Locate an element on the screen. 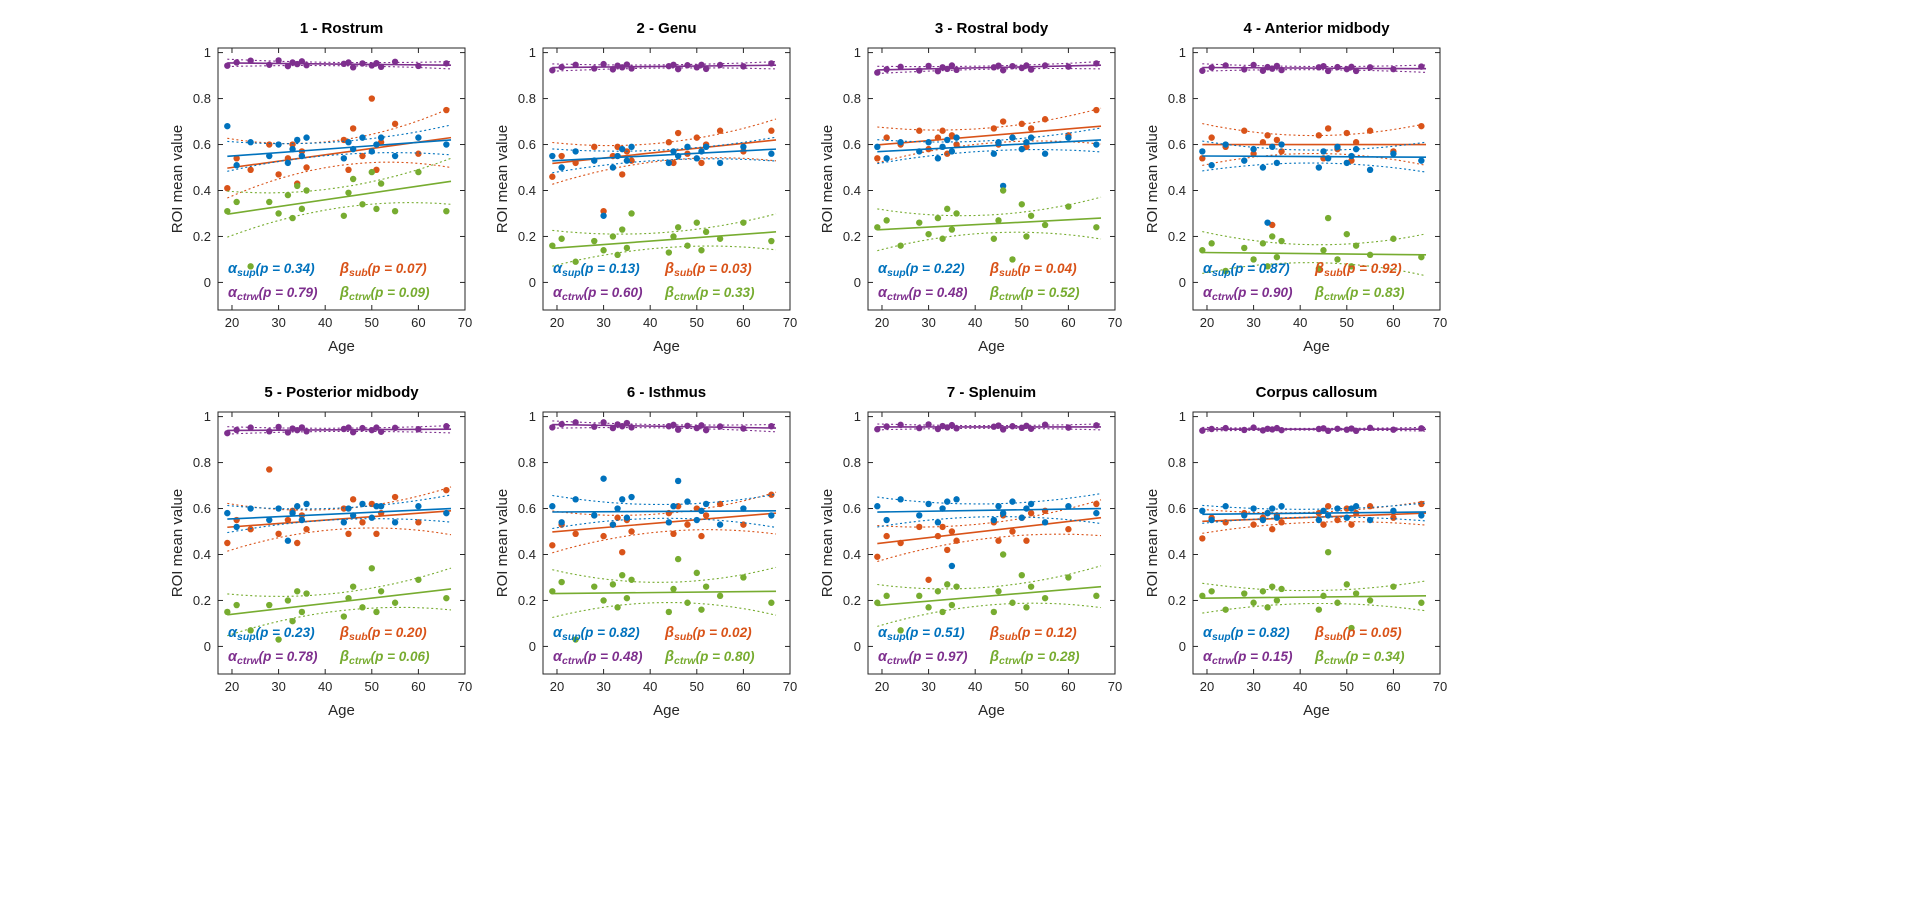  axes-box is located at coordinates (991, 543).